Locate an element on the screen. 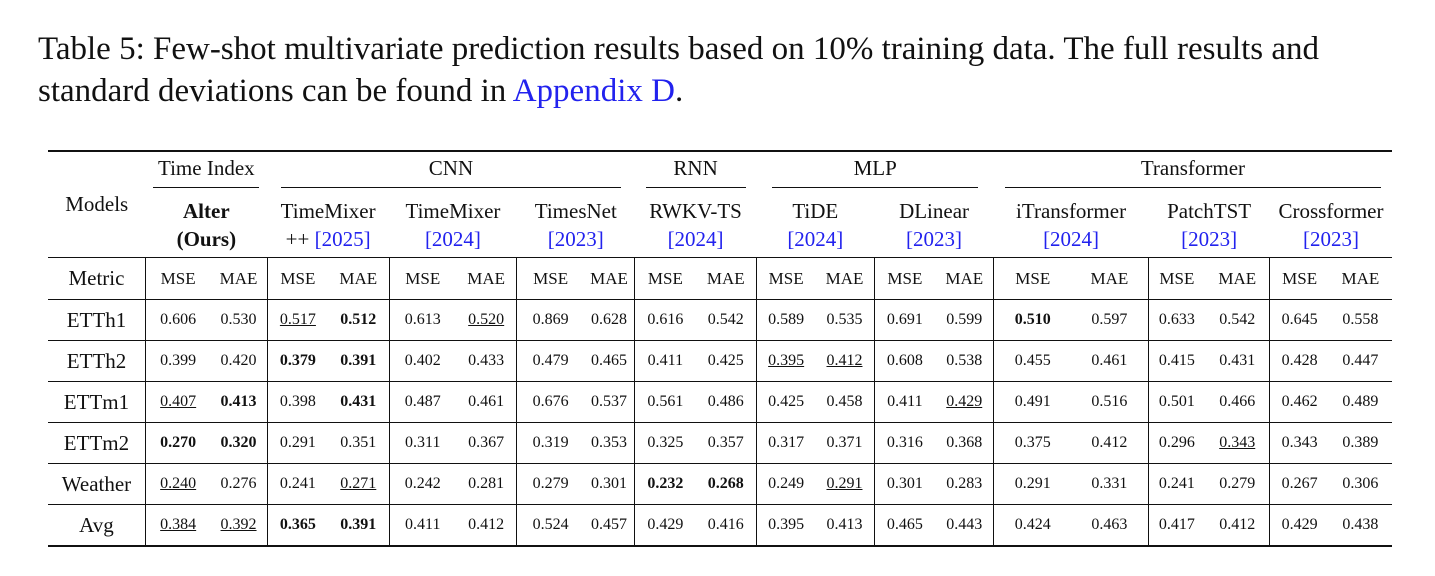 Image resolution: width=1435 pixels, height=576 pixels. mae-cell: 0.431 is located at coordinates (358, 402).